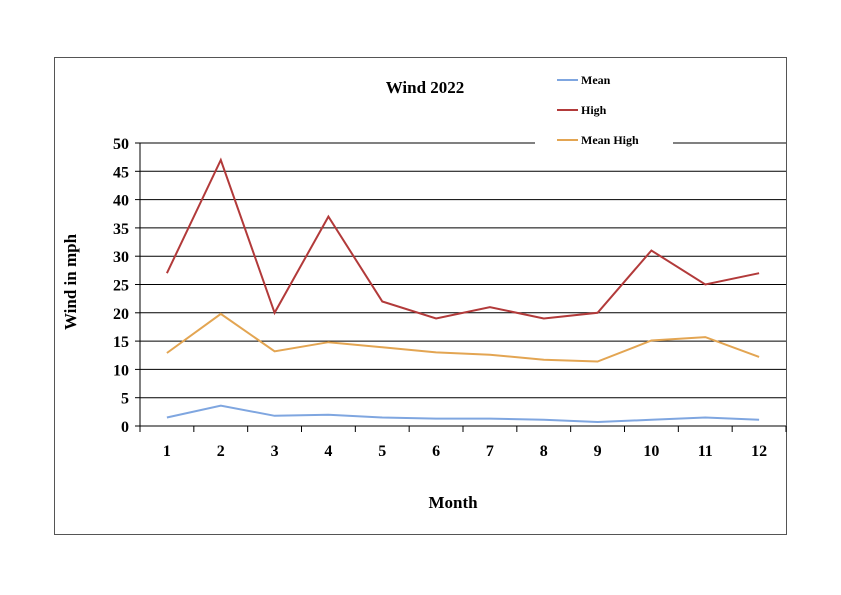 This screenshot has height=595, width=841. I want to click on x-axis-title: Month, so click(453, 502).